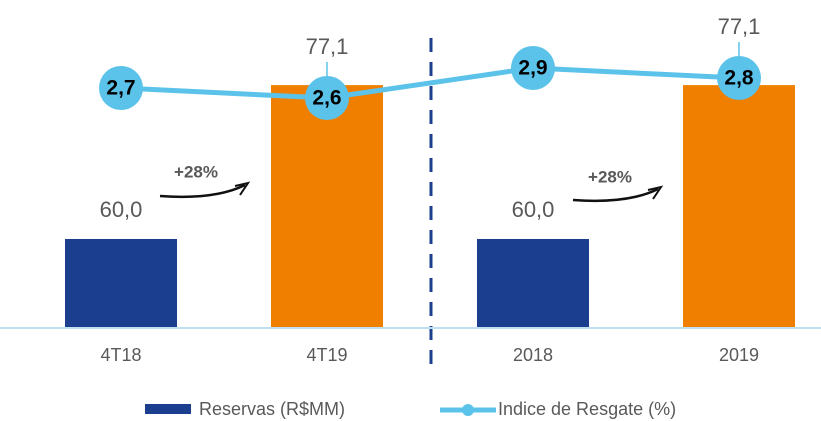  I want to click on x-tick-label: 4T19, so click(326, 355).